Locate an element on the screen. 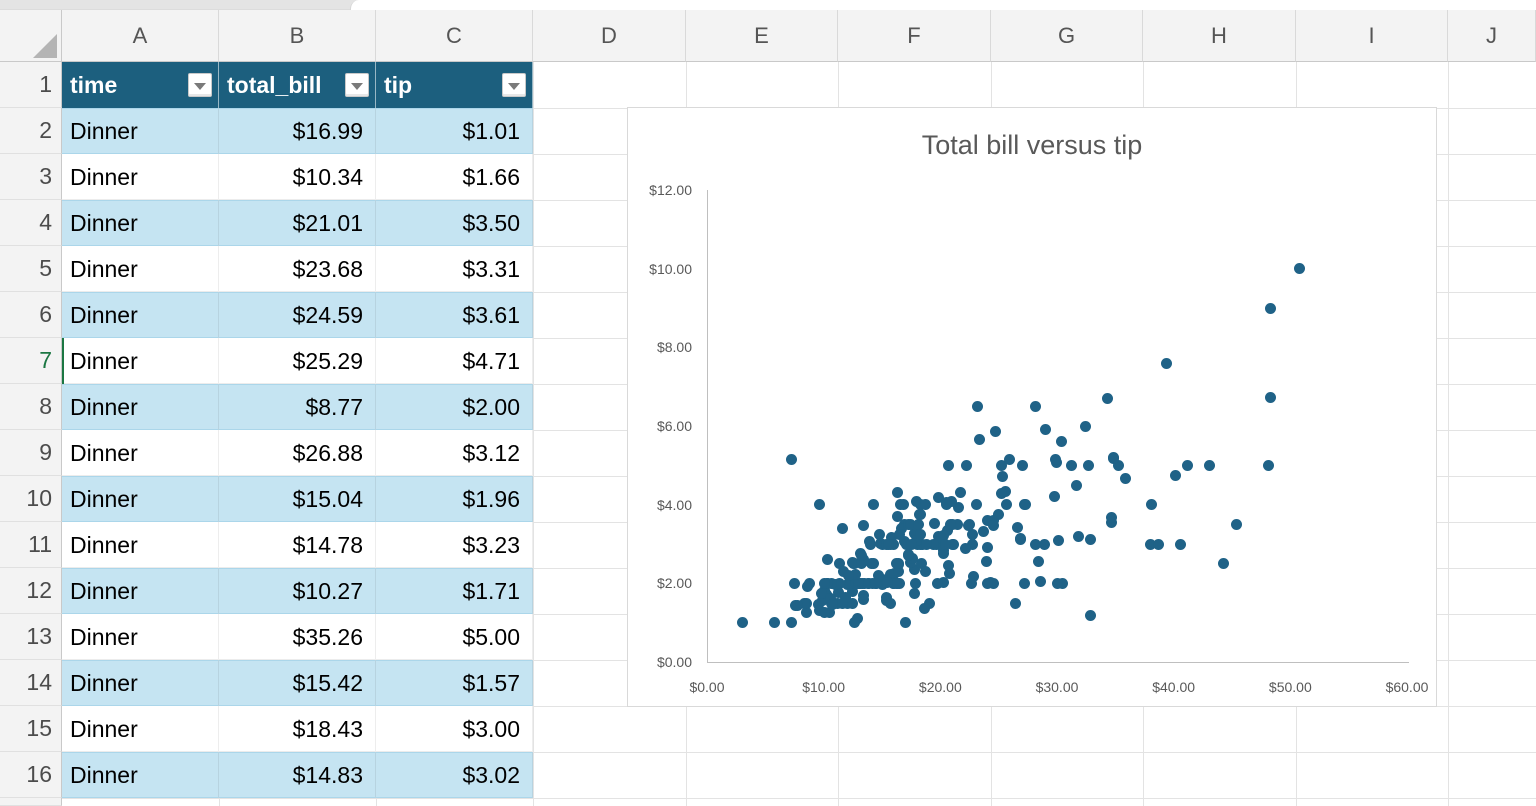  table-header-cell-tip: tip is located at coordinates (454, 85).